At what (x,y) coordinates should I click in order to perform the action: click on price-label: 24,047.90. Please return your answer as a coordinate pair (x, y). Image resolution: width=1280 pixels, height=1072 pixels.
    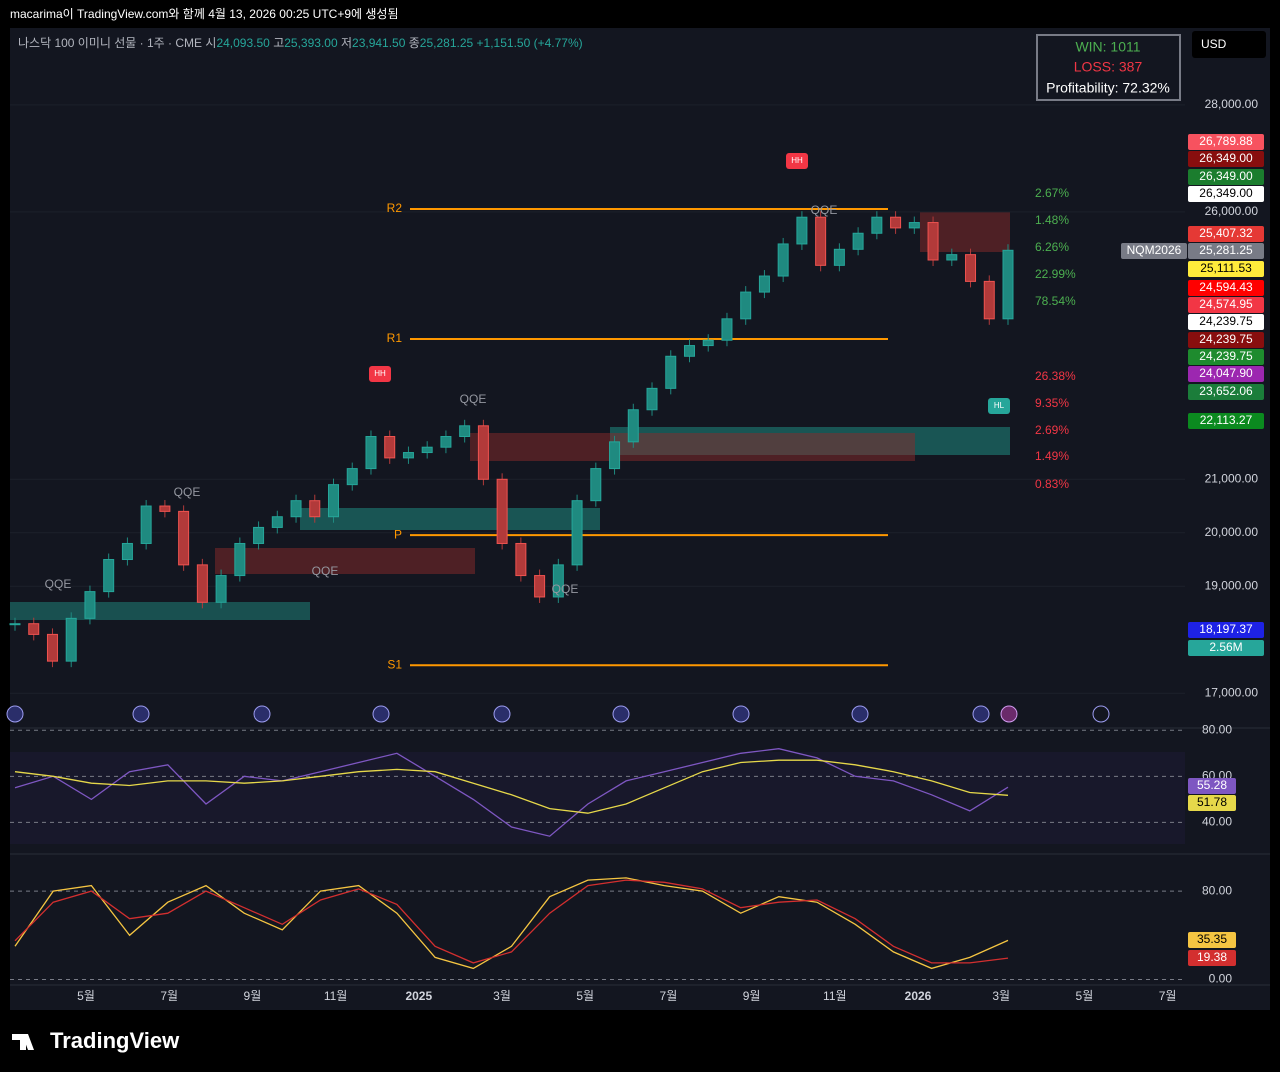
    Looking at the image, I should click on (1226, 373).